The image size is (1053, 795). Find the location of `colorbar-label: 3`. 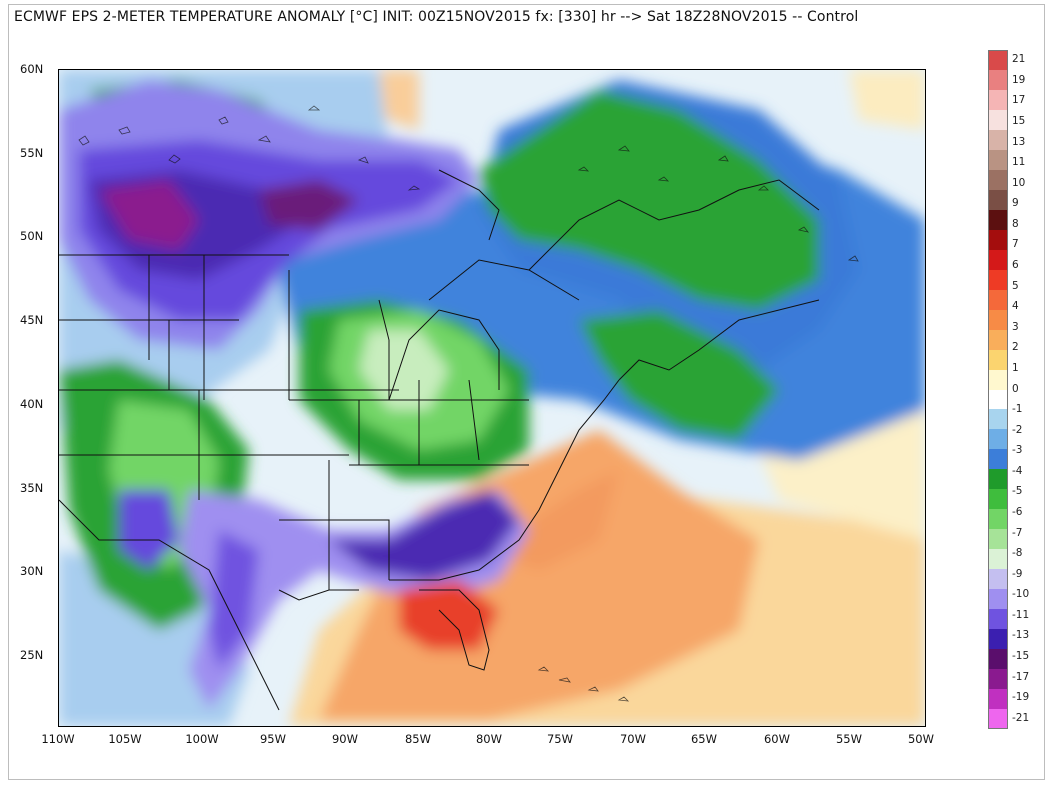

colorbar-label: 3 is located at coordinates (1015, 326).